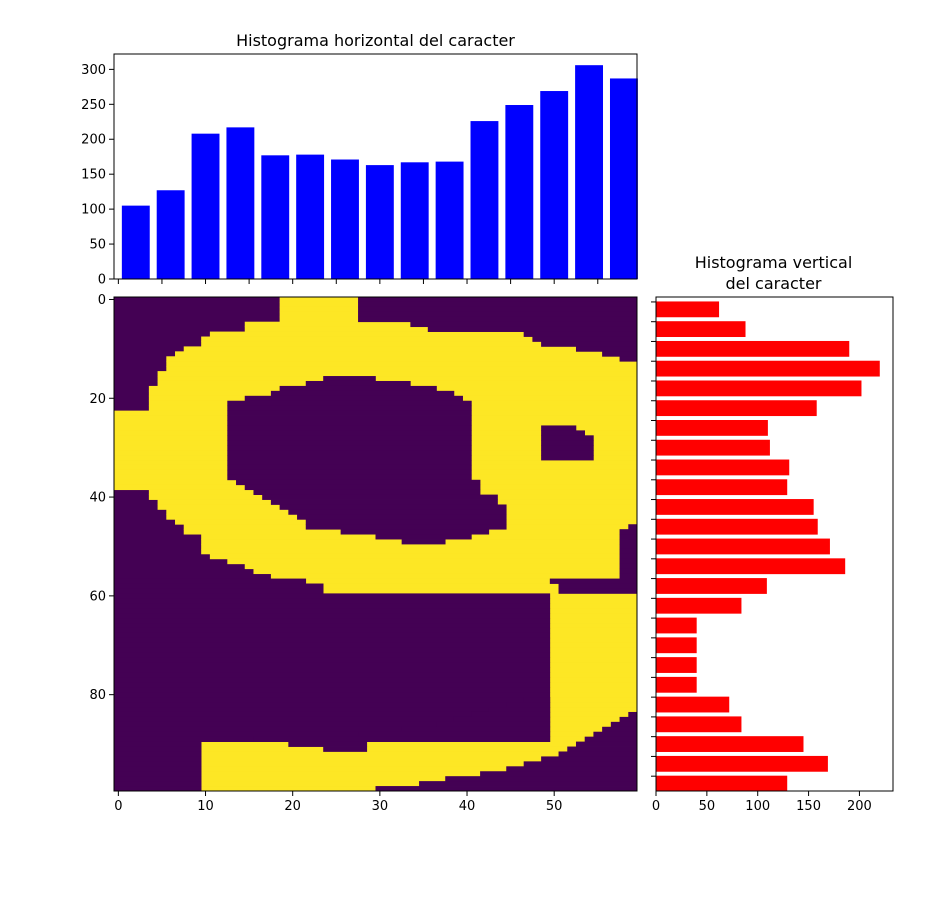 This screenshot has width=950, height=900. I want to click on horizontal-histogram-frame, so click(375, 166).